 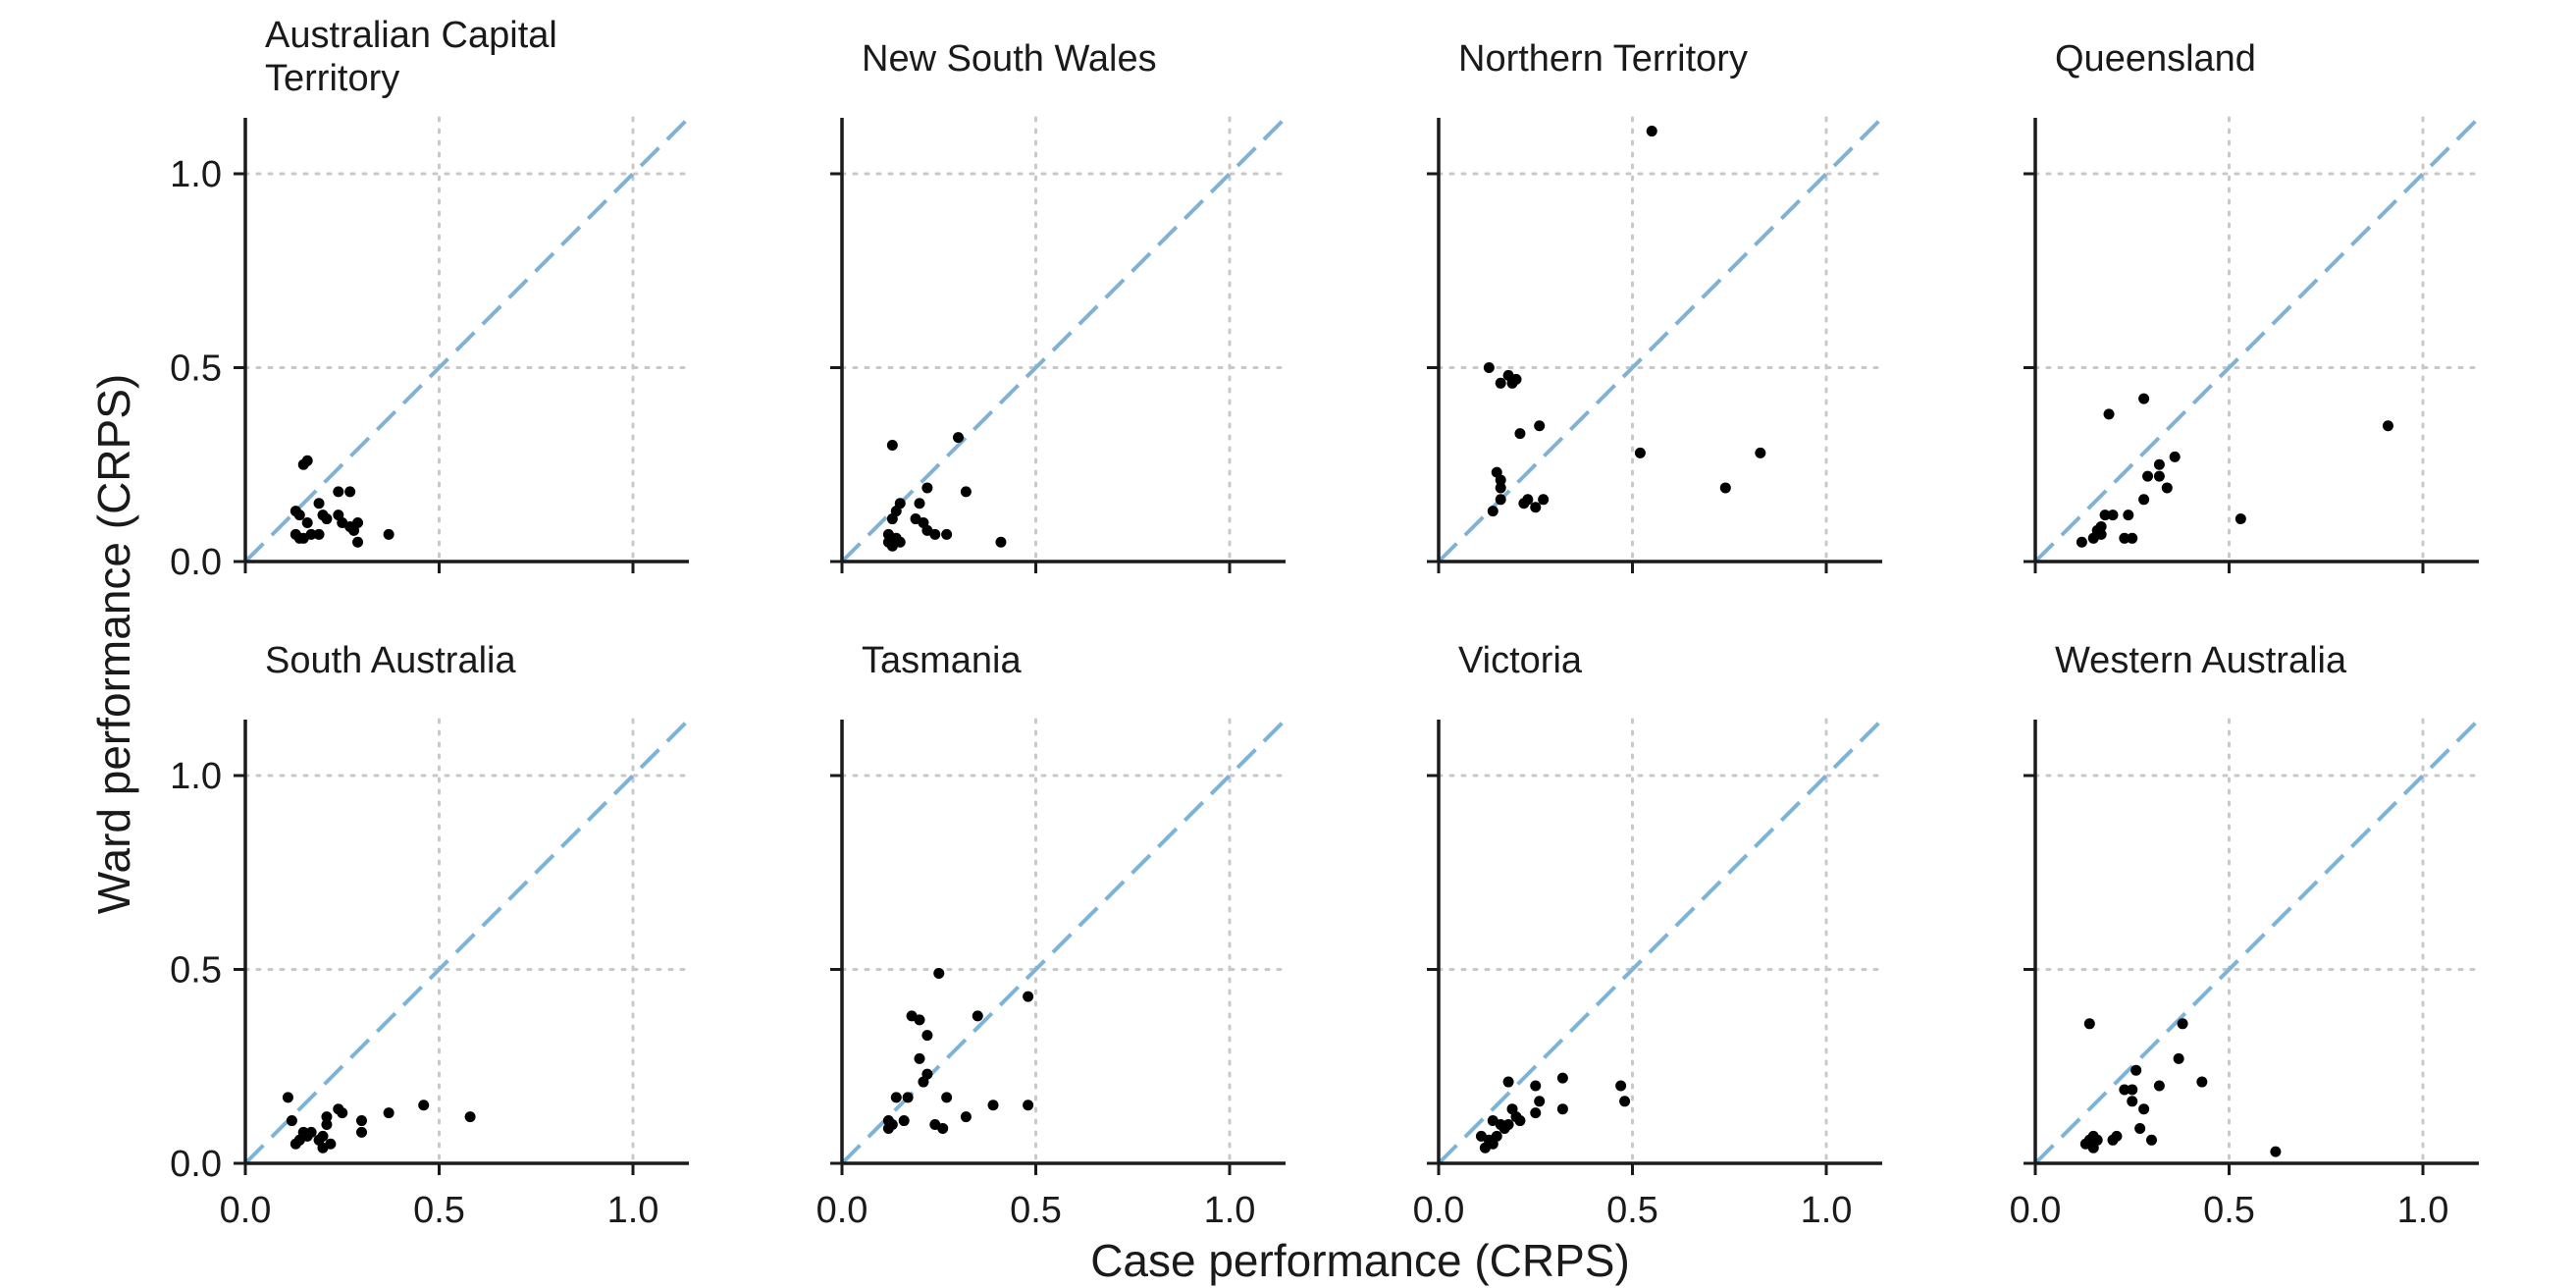 What do you see at coordinates (1360, 1260) in the screenshot?
I see `x-axis-title: Case performance (CRPS)` at bounding box center [1360, 1260].